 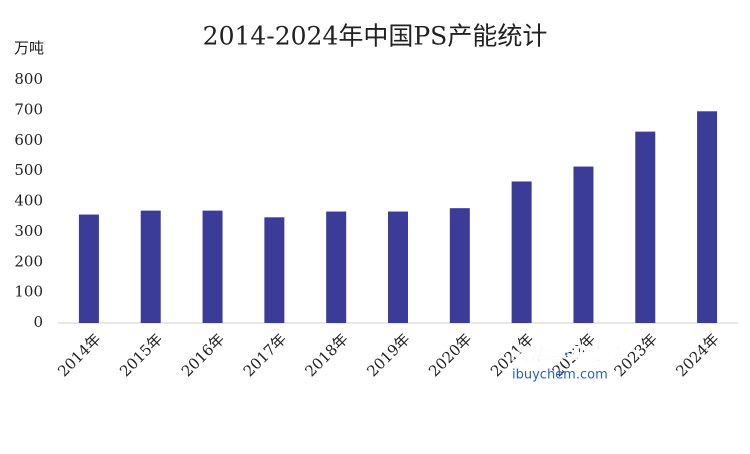 What do you see at coordinates (79, 355) in the screenshot?
I see `x-tick-label: 2014年` at bounding box center [79, 355].